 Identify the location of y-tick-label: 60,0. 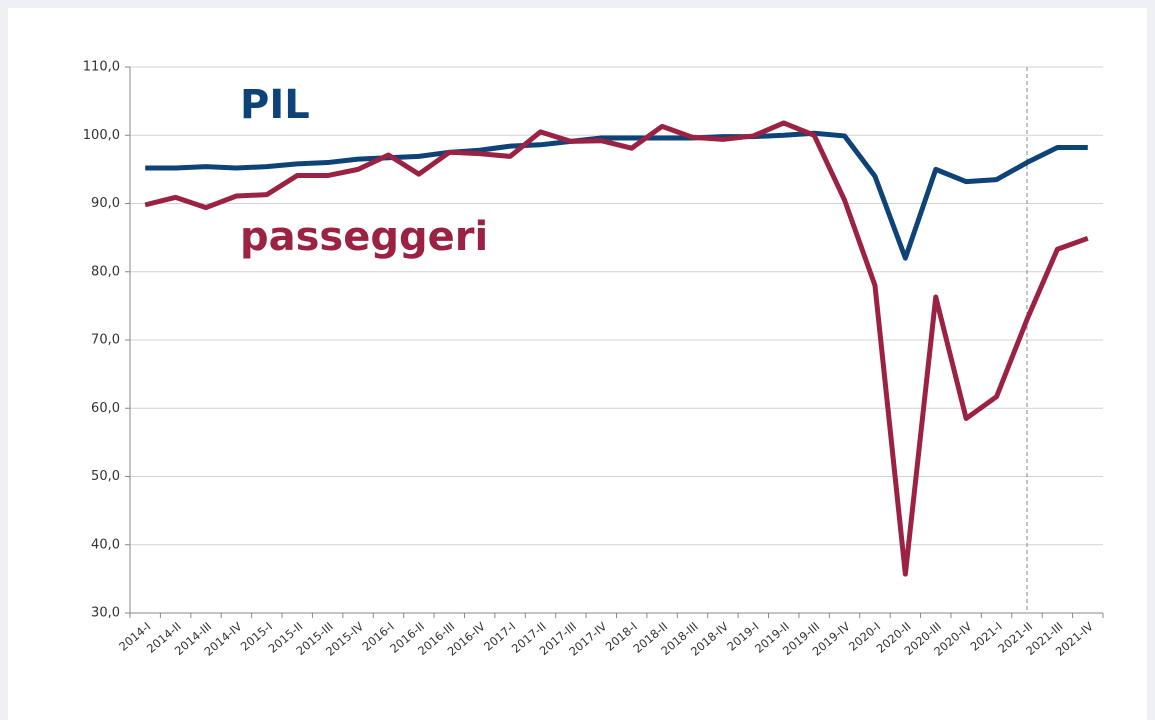
(105, 408).